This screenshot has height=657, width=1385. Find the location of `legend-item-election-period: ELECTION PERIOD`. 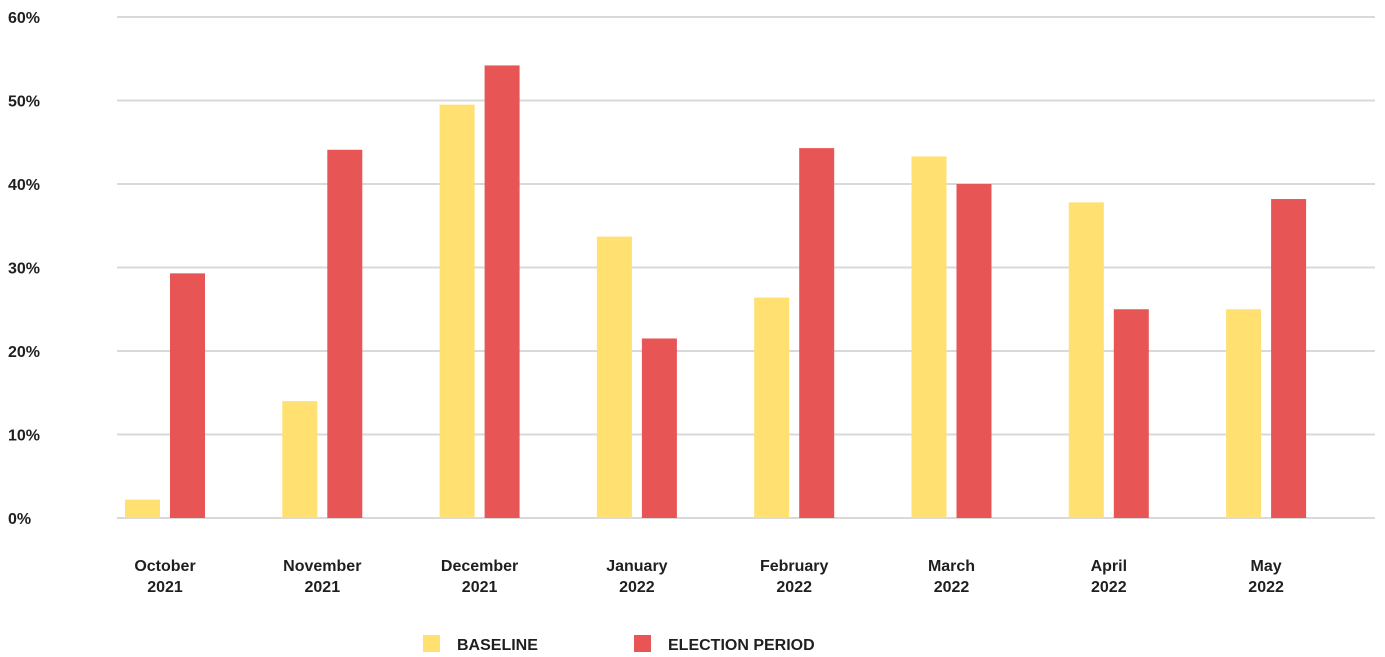

legend-item-election-period: ELECTION PERIOD is located at coordinates (724, 644).